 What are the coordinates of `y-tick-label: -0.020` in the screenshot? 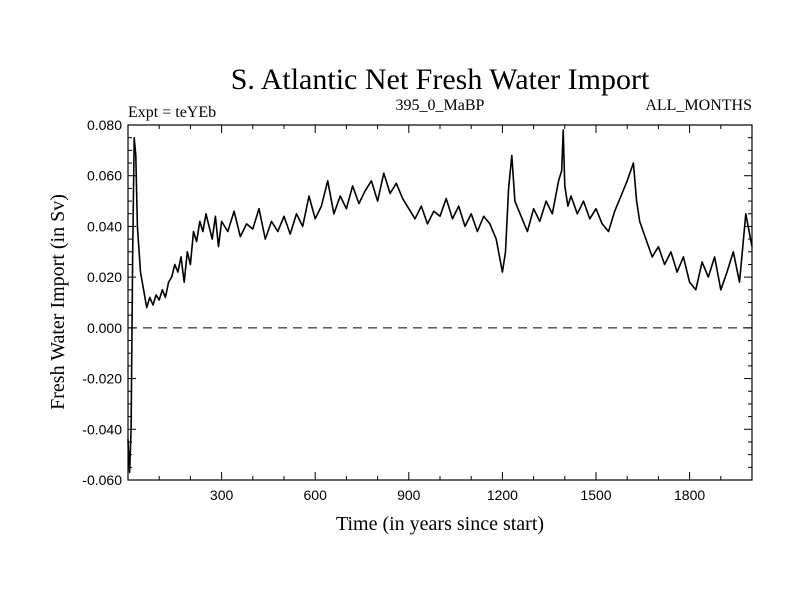 It's located at (102, 379).